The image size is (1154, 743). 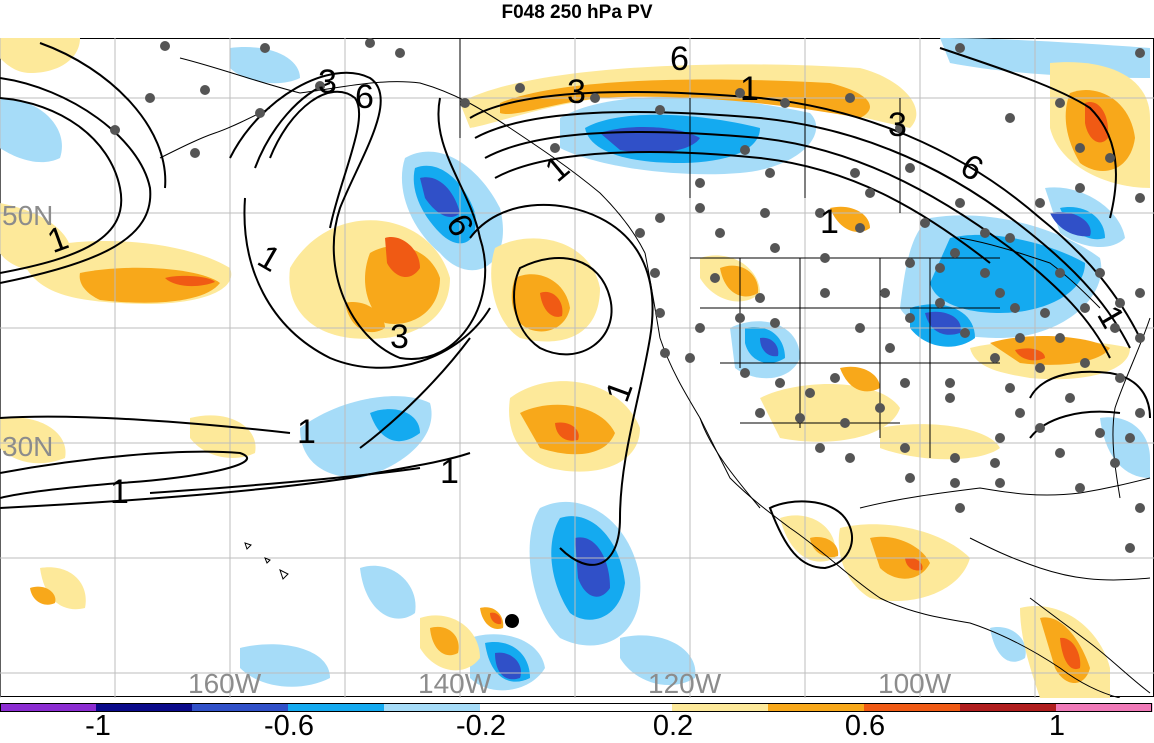 I want to click on lon-label-100w: 100W, so click(x=915, y=683).